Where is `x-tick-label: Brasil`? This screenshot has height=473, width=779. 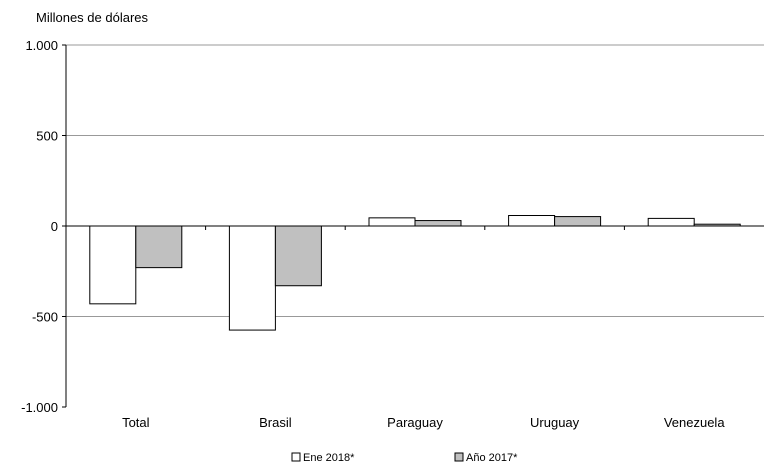
x-tick-label: Brasil is located at coordinates (275, 422).